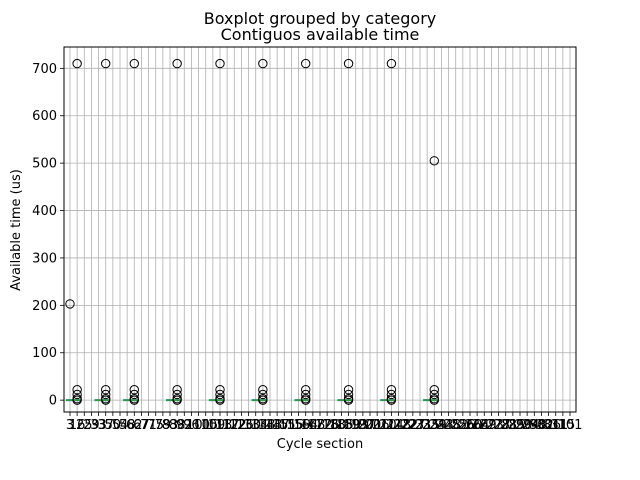 The width and height of the screenshot is (640, 480). I want to click on x-tick-label: 29, so click(91, 425).